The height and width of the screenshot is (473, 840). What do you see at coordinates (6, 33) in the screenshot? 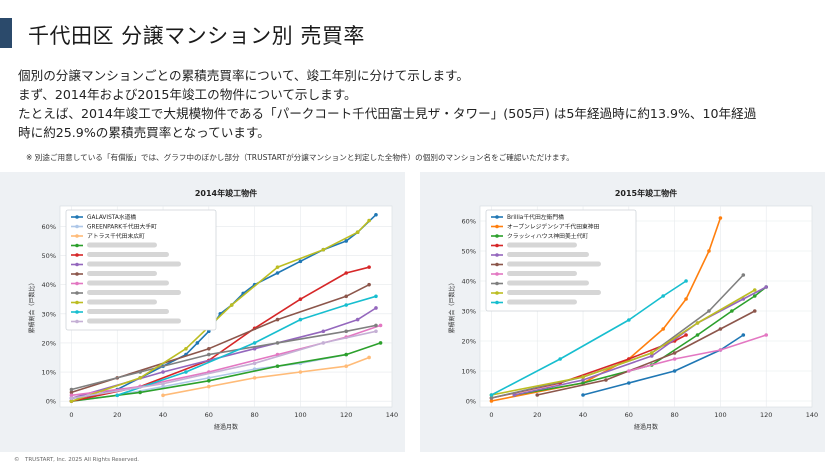
I see `title-accent-bar` at bounding box center [6, 33].